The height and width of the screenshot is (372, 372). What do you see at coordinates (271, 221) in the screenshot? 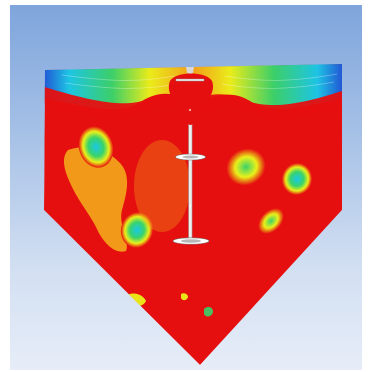
I see `contour-pocket-right-lower` at bounding box center [271, 221].